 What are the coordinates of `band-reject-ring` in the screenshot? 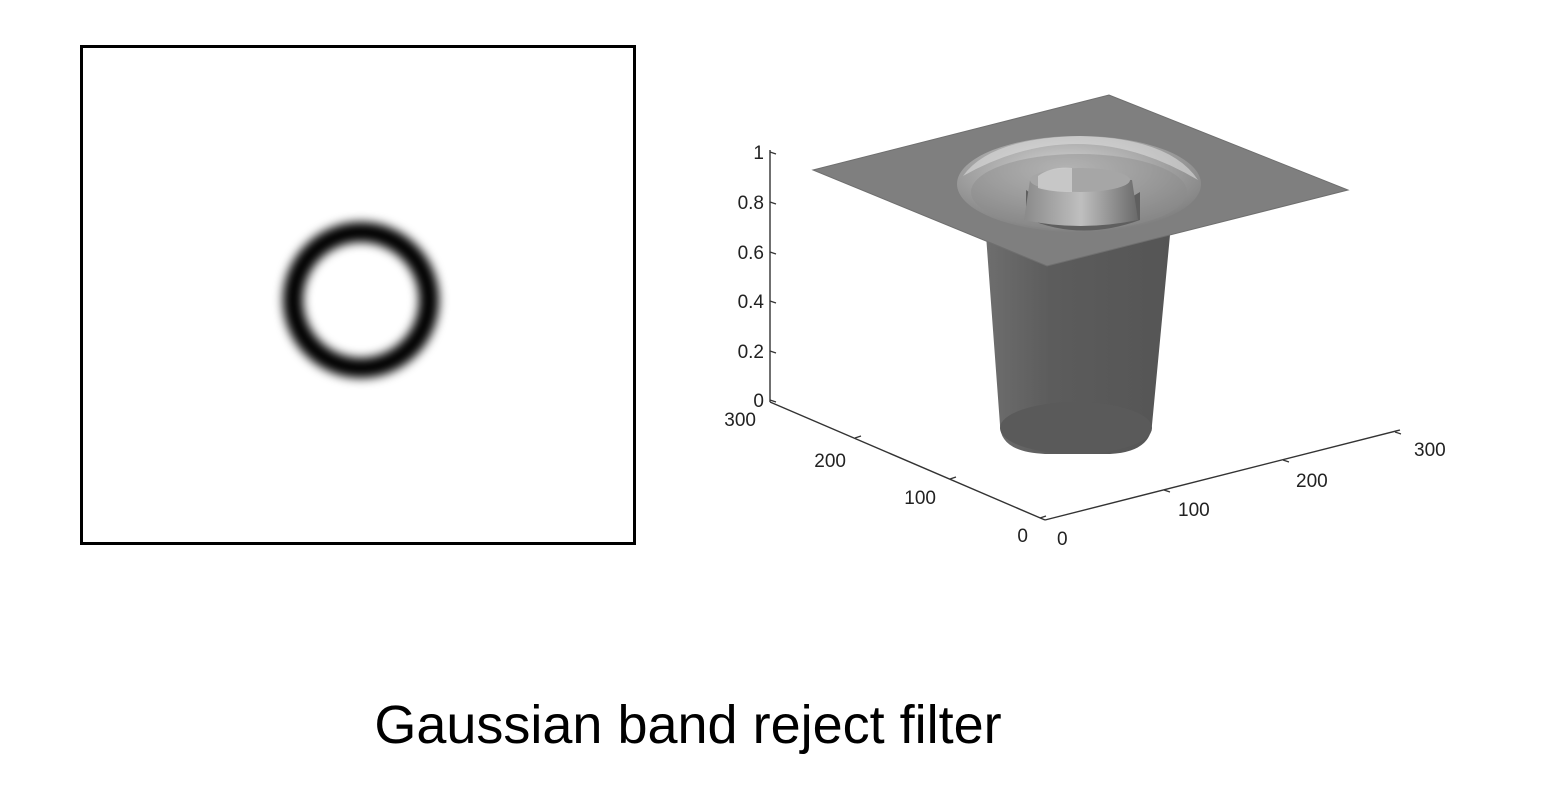 It's located at (361, 300).